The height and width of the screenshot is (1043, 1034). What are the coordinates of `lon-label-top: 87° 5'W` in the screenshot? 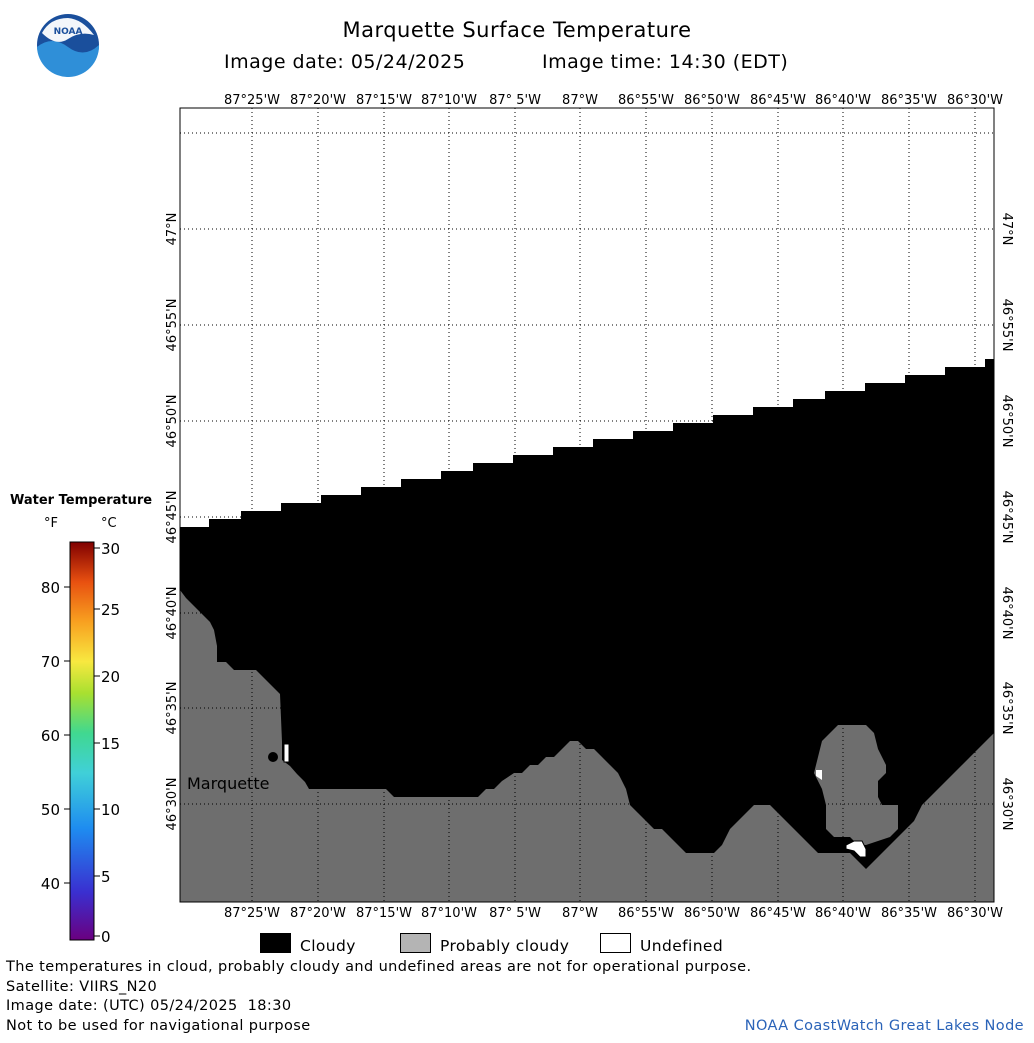 It's located at (515, 100).